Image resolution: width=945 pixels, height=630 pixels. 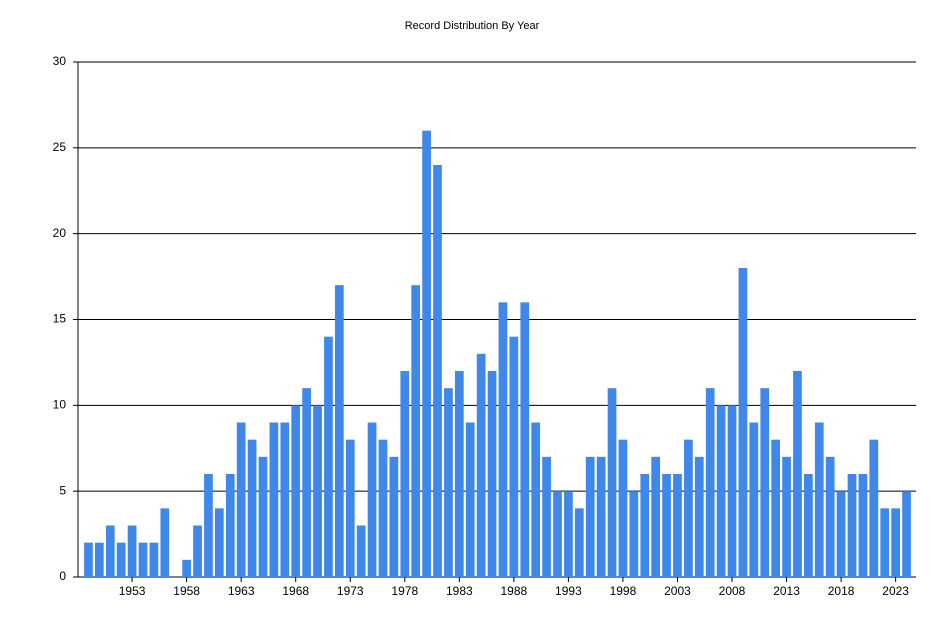 What do you see at coordinates (841, 591) in the screenshot?
I see `x-tick-label: 2018` at bounding box center [841, 591].